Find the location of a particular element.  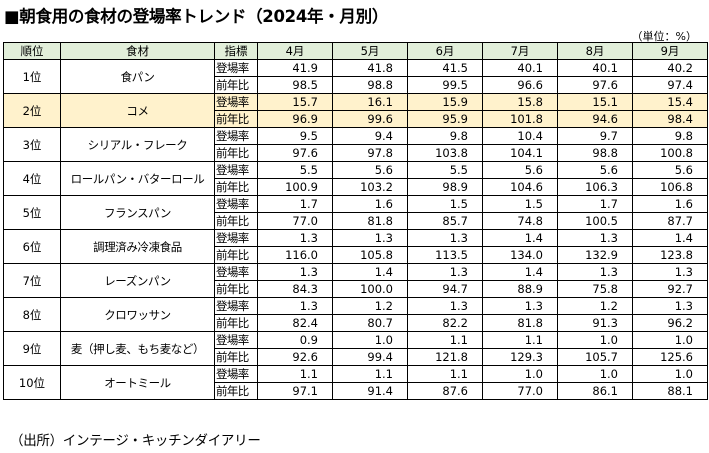

rate-value: 16.1 is located at coordinates (370, 102).